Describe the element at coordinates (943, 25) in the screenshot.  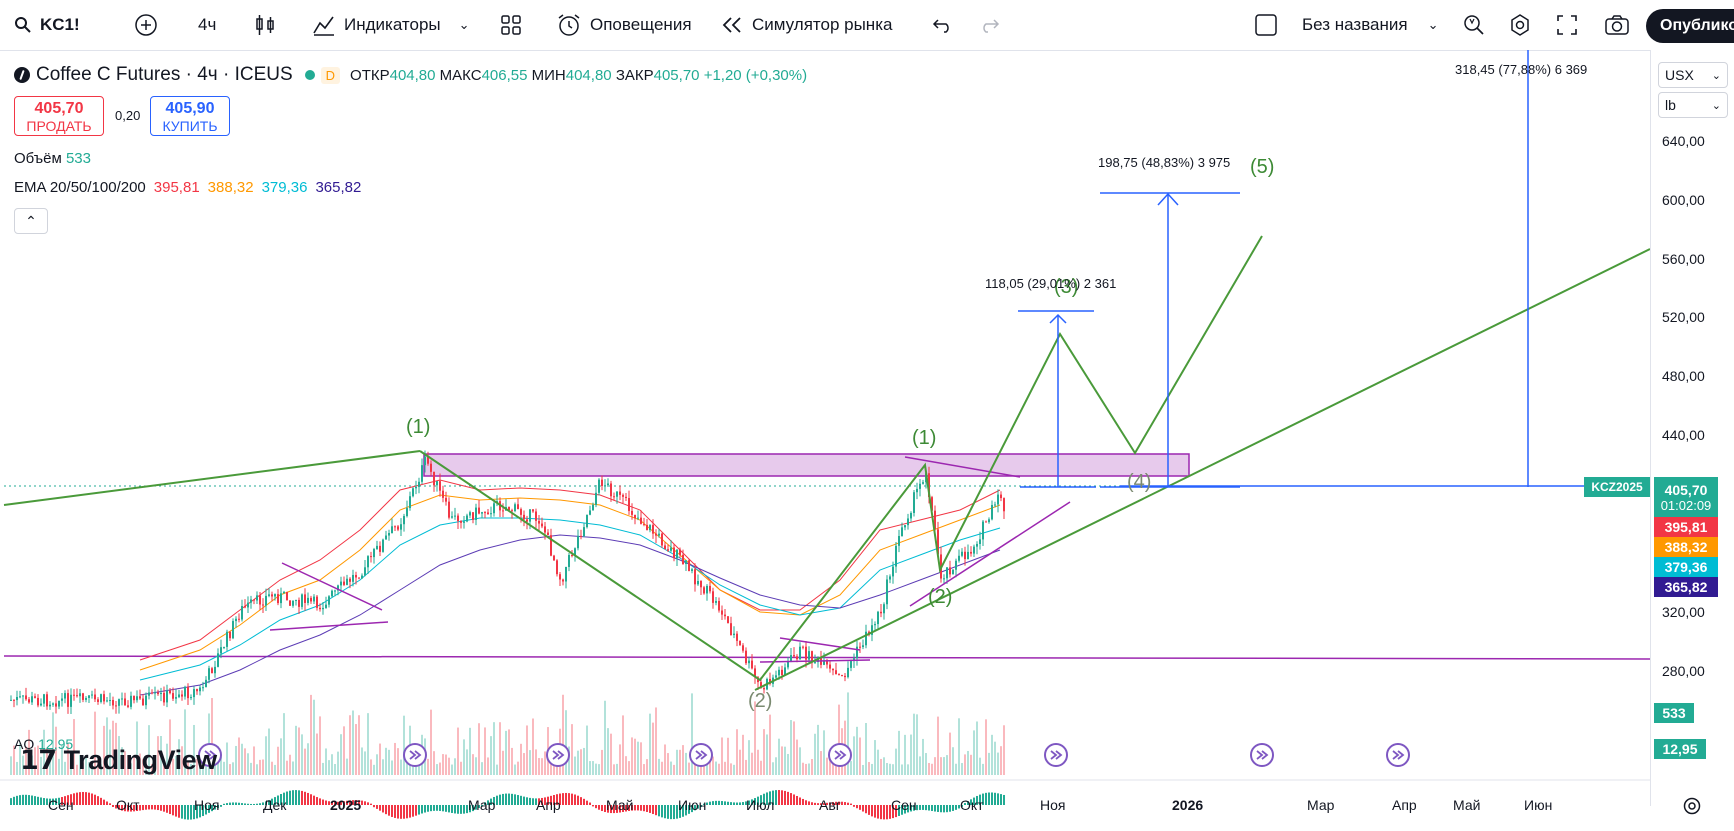
I see `undo-button` at that location.